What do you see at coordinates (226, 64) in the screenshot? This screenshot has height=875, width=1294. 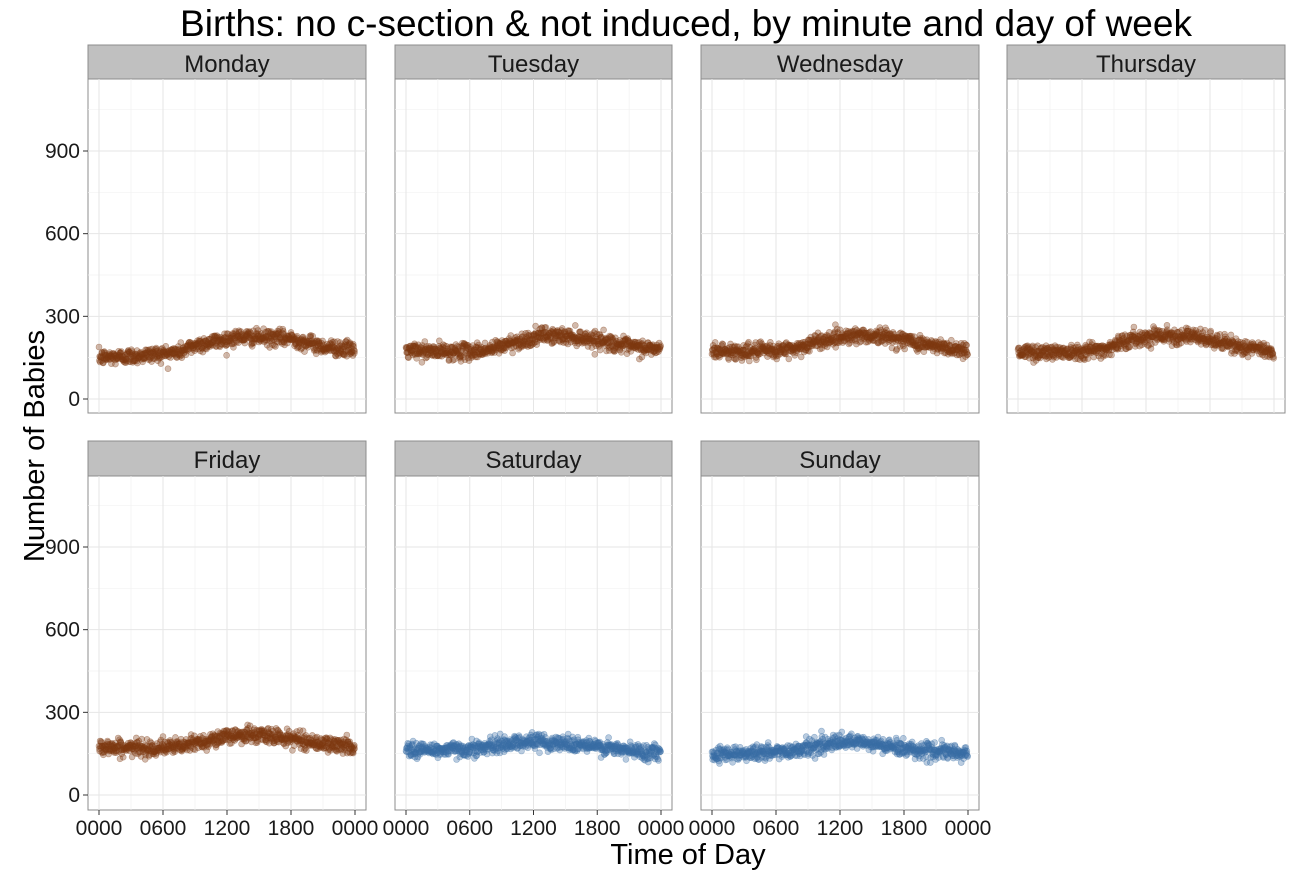 I see `strip-label-monday: Monday` at bounding box center [226, 64].